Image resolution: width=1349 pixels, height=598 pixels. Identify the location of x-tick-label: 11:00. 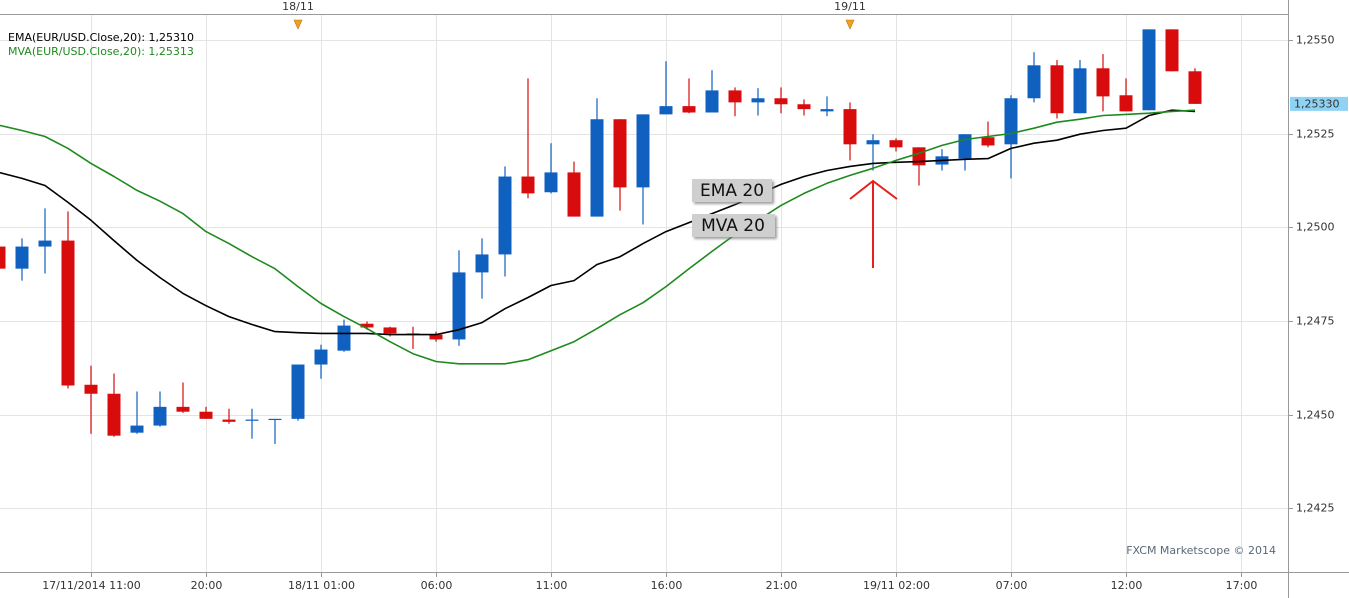
(552, 585).